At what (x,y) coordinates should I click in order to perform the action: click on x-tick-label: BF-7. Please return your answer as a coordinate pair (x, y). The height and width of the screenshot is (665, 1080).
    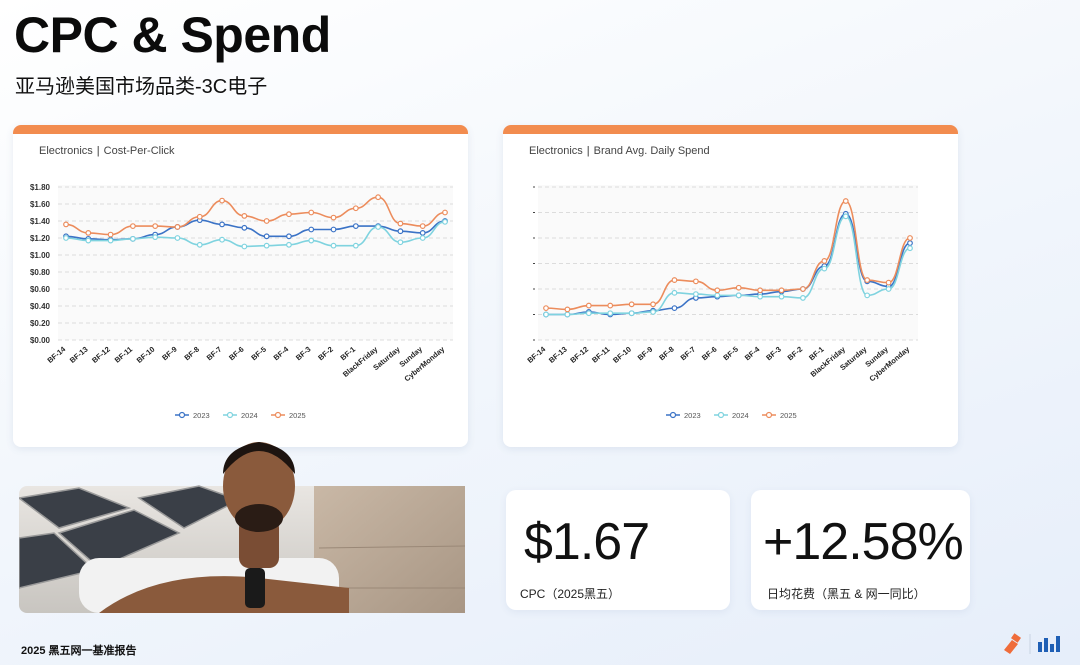
    Looking at the image, I should click on (688, 354).